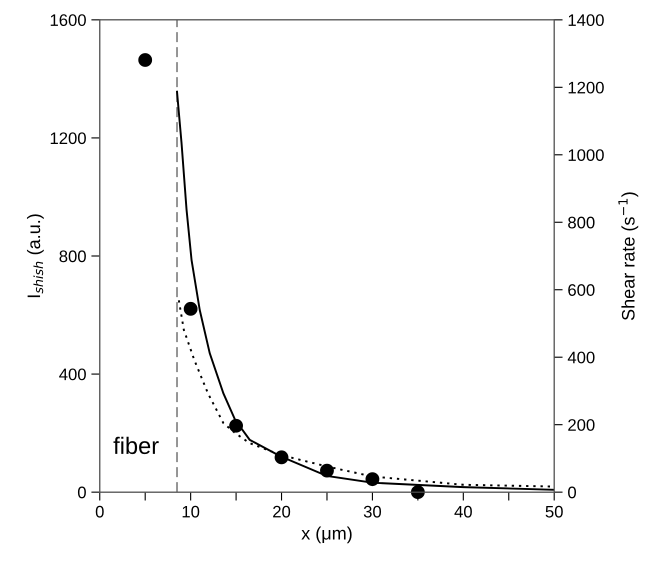 This screenshot has width=652, height=567. I want to click on y2-tick-label: 1000, so click(586, 155).